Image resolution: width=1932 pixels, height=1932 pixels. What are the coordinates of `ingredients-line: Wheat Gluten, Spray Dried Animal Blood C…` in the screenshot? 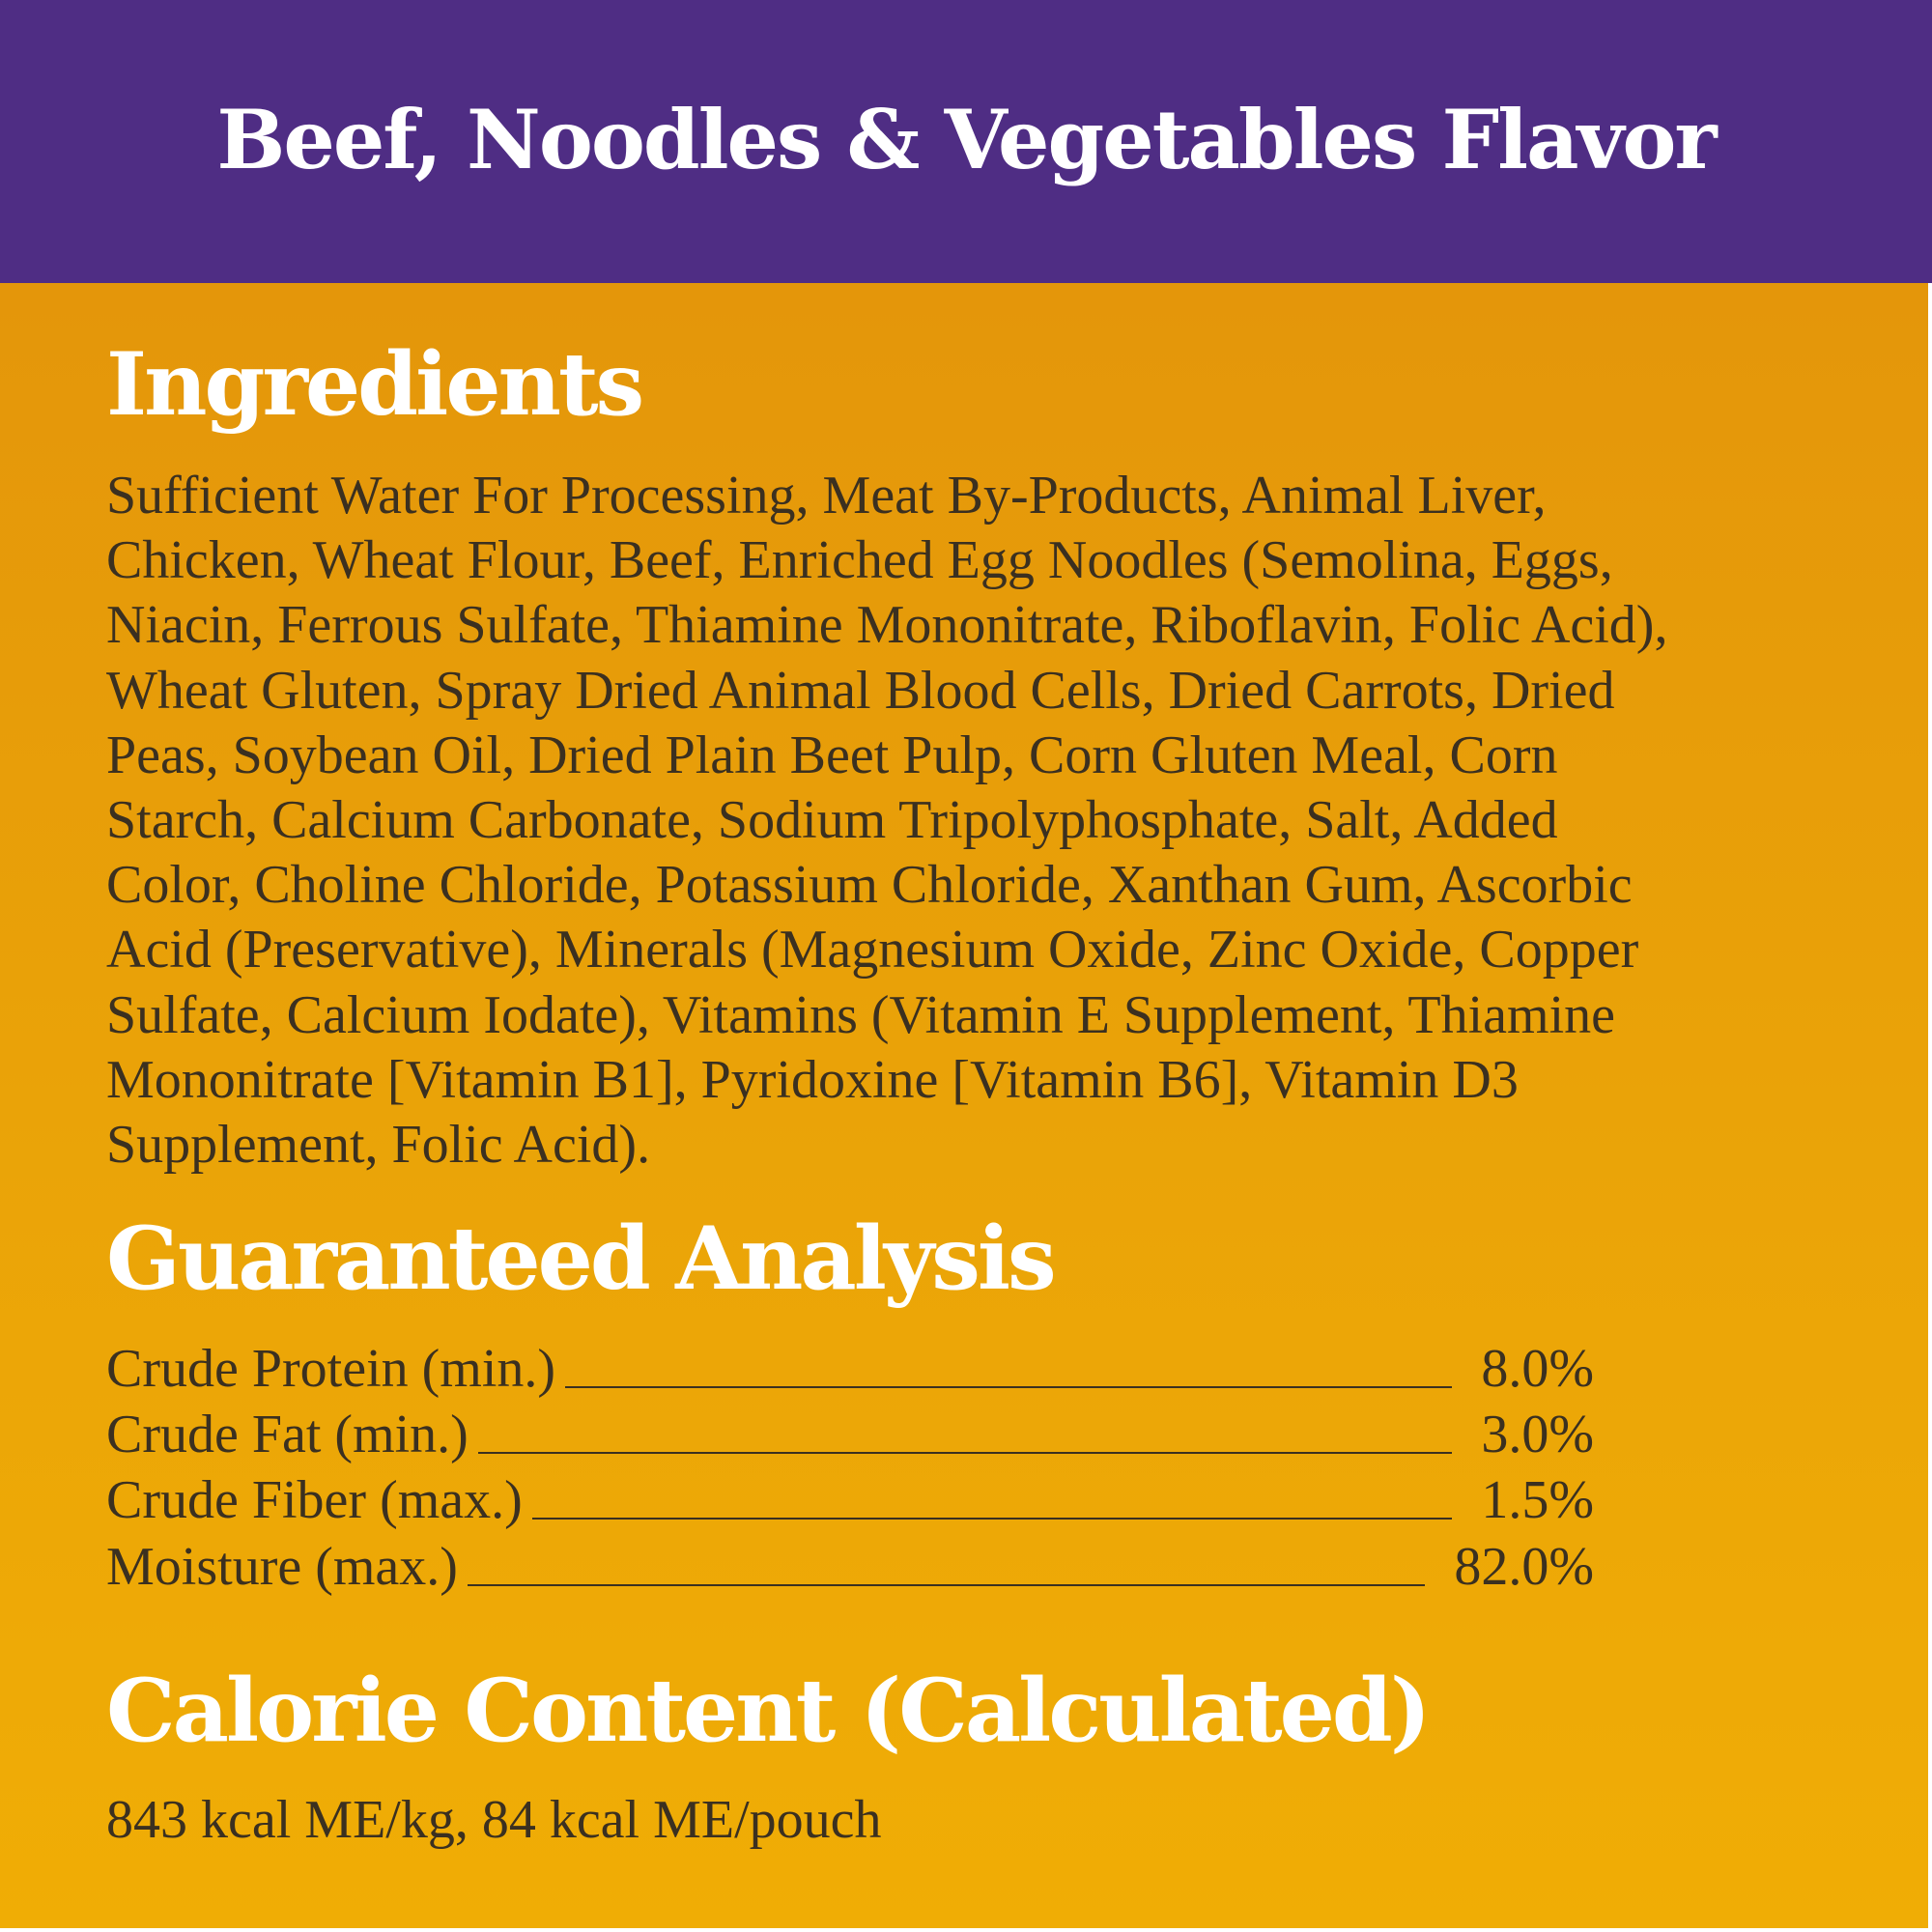 It's located at (860, 690).